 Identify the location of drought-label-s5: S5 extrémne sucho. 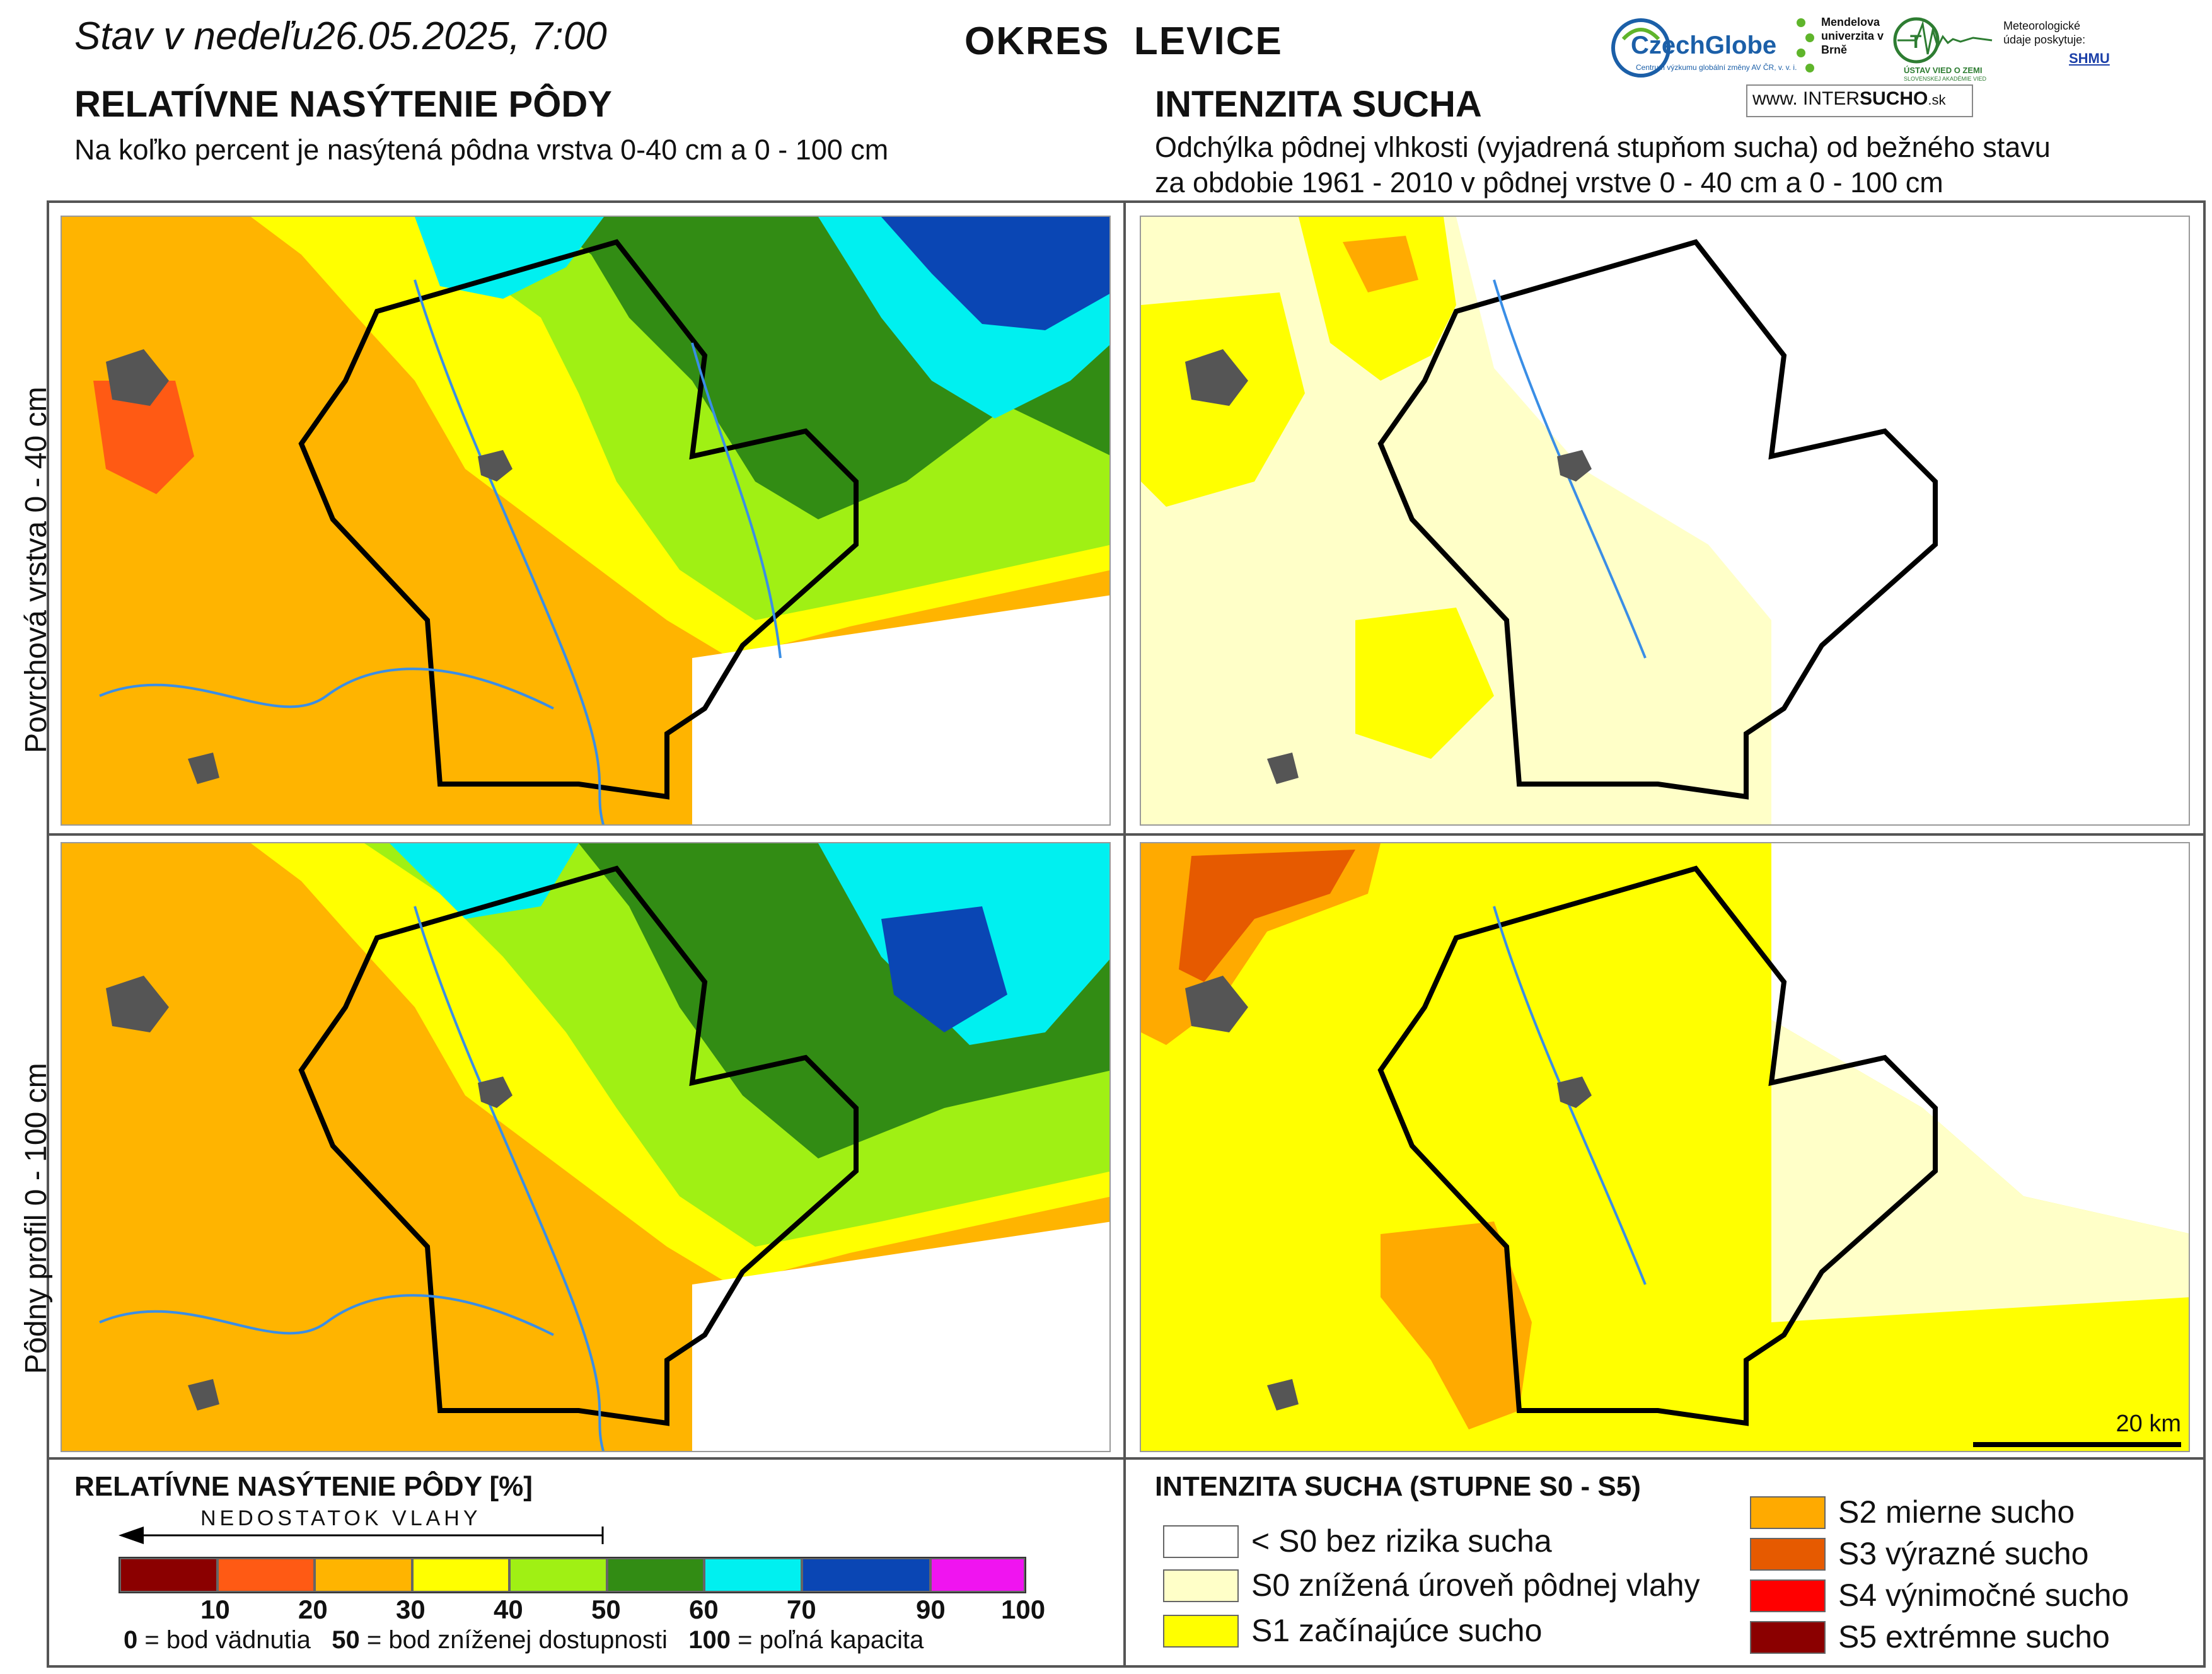
(1974, 1636).